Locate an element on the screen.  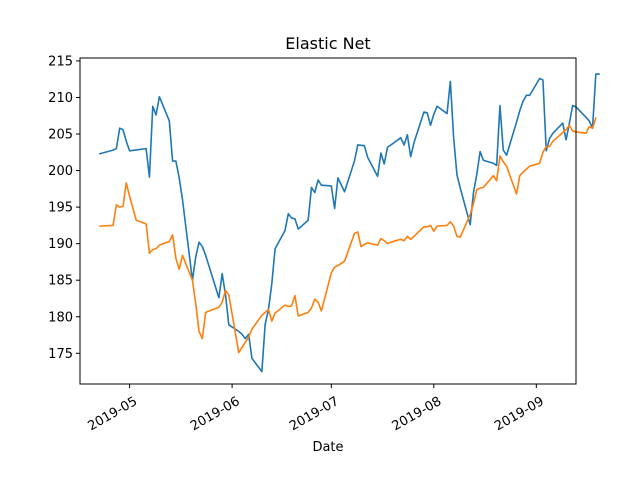
y-tick-label: 195 is located at coordinates (60, 208).